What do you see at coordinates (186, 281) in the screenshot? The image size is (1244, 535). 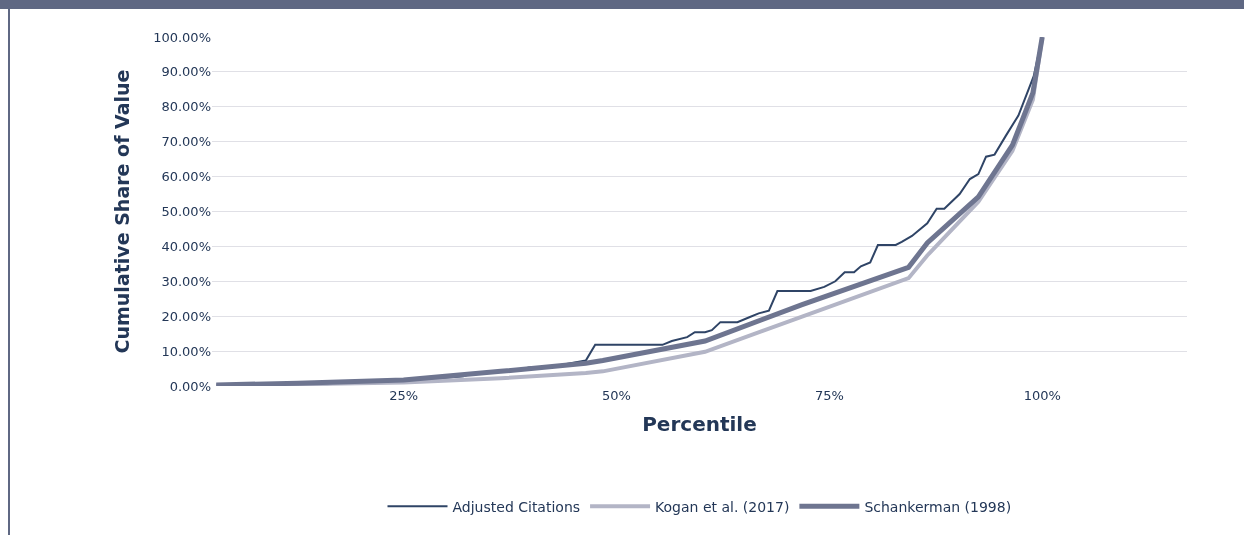 I see `y-tick-label: 30.00%` at bounding box center [186, 281].